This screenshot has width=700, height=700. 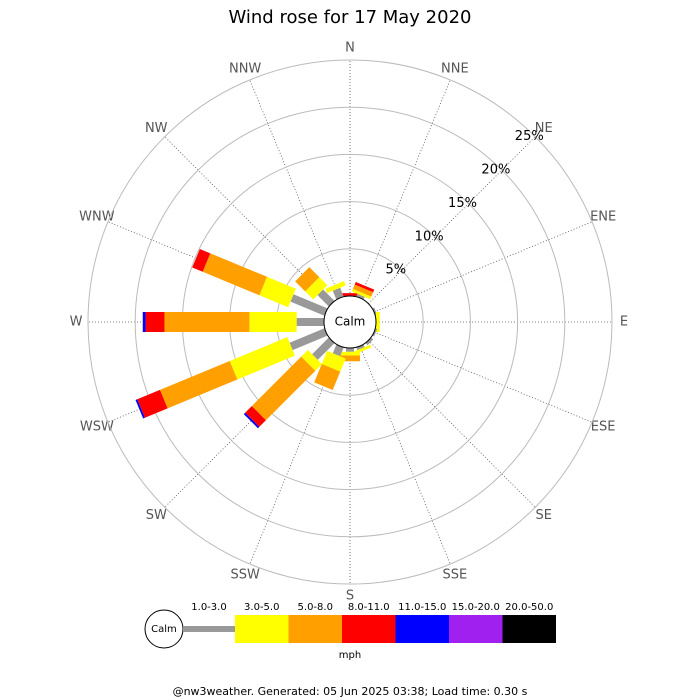 What do you see at coordinates (422, 607) in the screenshot?
I see `legend-label: 11.0-15.0` at bounding box center [422, 607].